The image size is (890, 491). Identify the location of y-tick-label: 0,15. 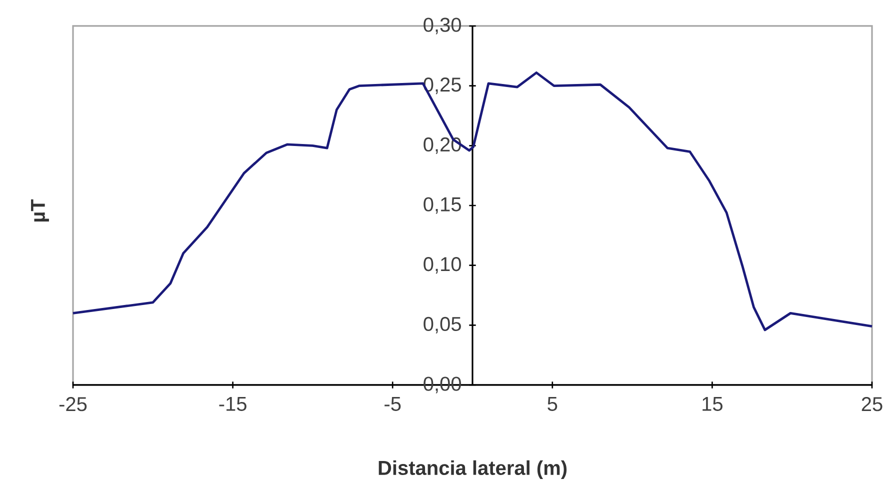
(442, 205).